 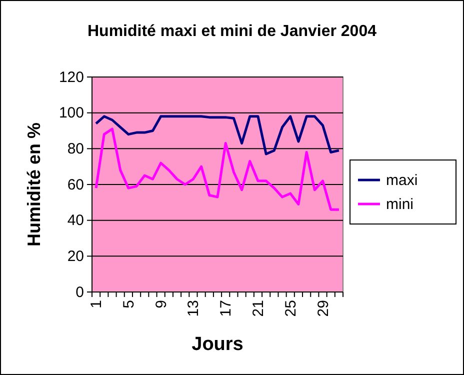 I want to click on x-tick-label: 1, so click(x=97, y=304).